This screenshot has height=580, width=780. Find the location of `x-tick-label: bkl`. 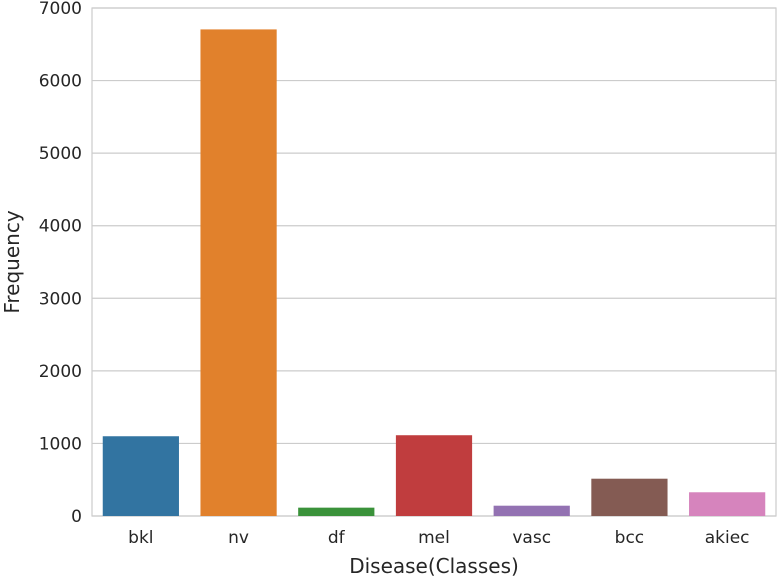

x-tick-label: bkl is located at coordinates (140, 538).